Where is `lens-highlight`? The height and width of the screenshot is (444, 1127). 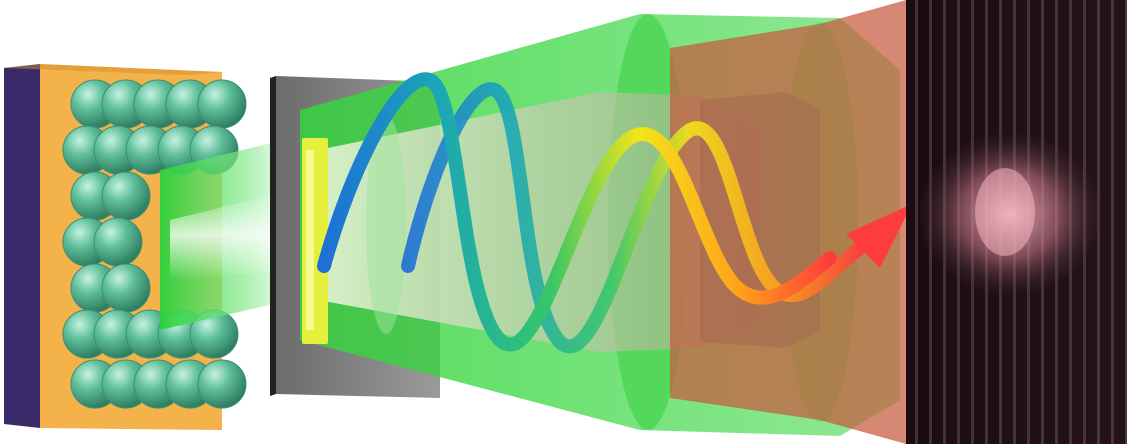
lens-highlight is located at coordinates (310, 240).